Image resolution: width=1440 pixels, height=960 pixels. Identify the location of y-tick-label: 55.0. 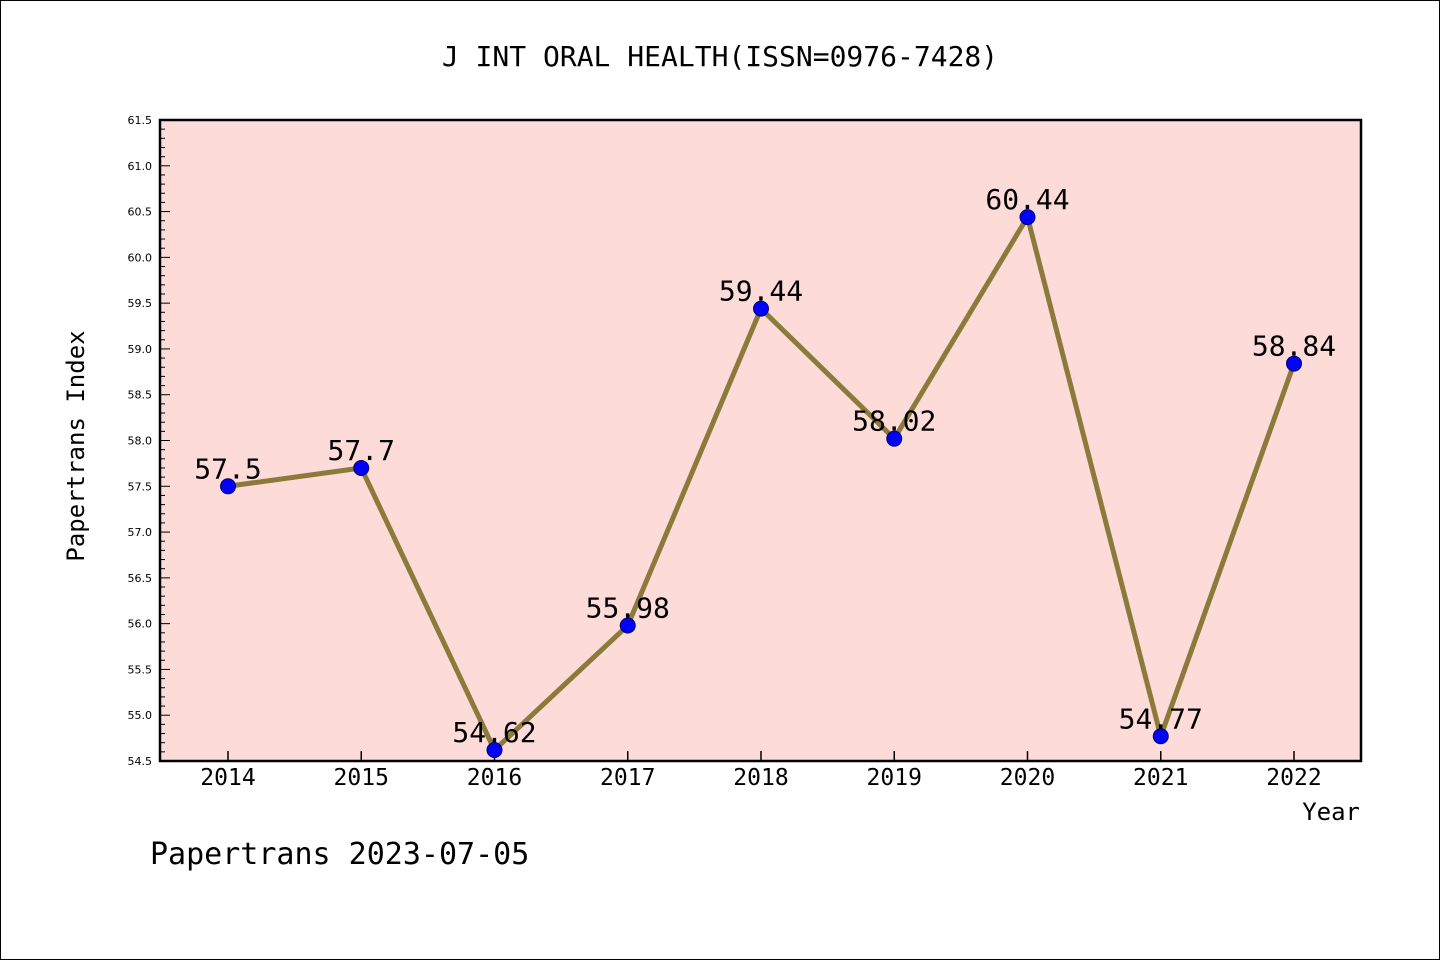
(140, 715).